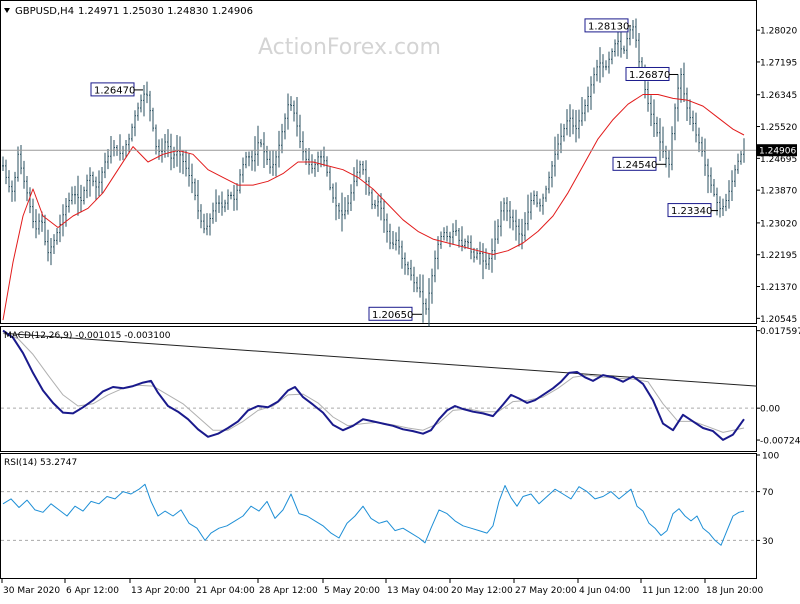  What do you see at coordinates (778, 288) in the screenshot?
I see `price-tick-label: 1.21370` at bounding box center [778, 288].